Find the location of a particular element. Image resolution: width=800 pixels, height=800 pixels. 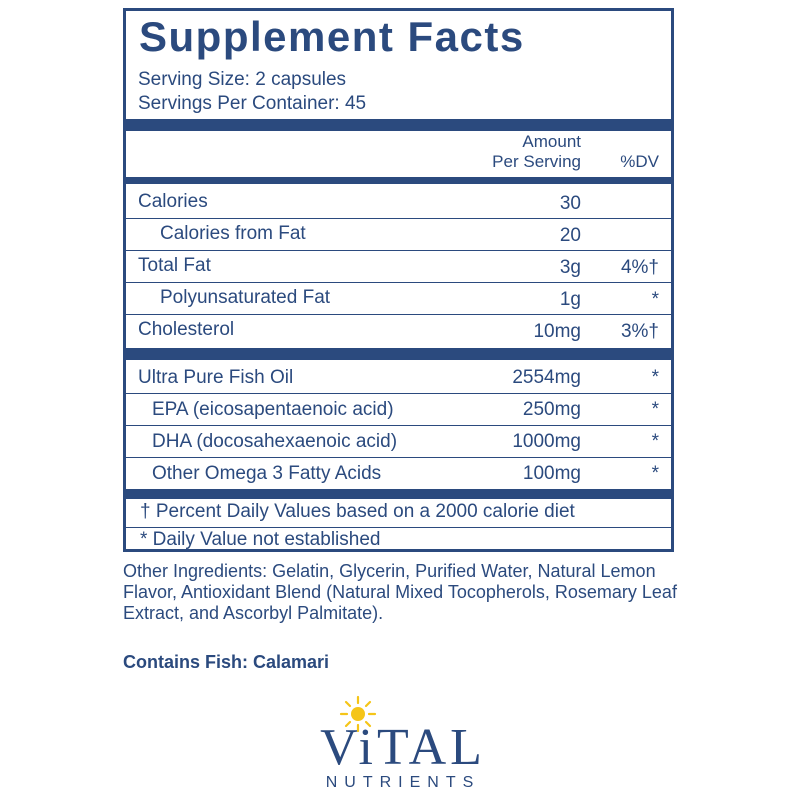

ingredient-name: Other Omega 3 Fatty Acids is located at coordinates (267, 473).